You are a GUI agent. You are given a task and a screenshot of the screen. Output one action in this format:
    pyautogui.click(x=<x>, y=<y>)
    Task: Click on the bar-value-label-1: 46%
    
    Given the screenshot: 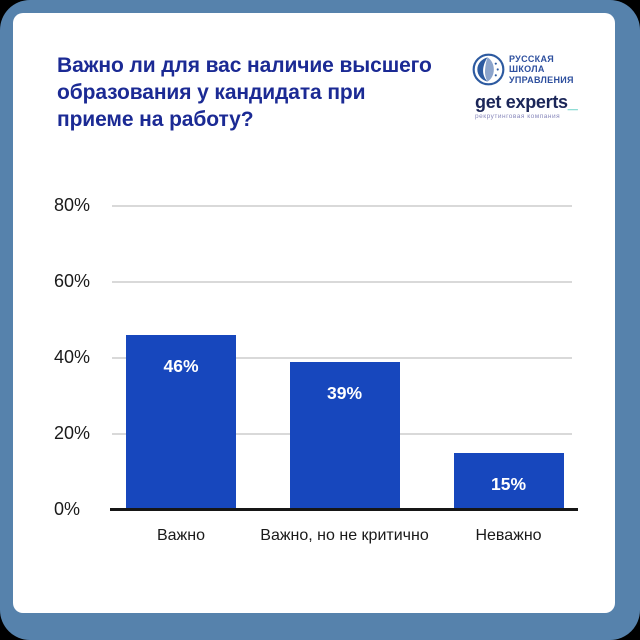 What is the action you would take?
    pyautogui.click(x=181, y=366)
    